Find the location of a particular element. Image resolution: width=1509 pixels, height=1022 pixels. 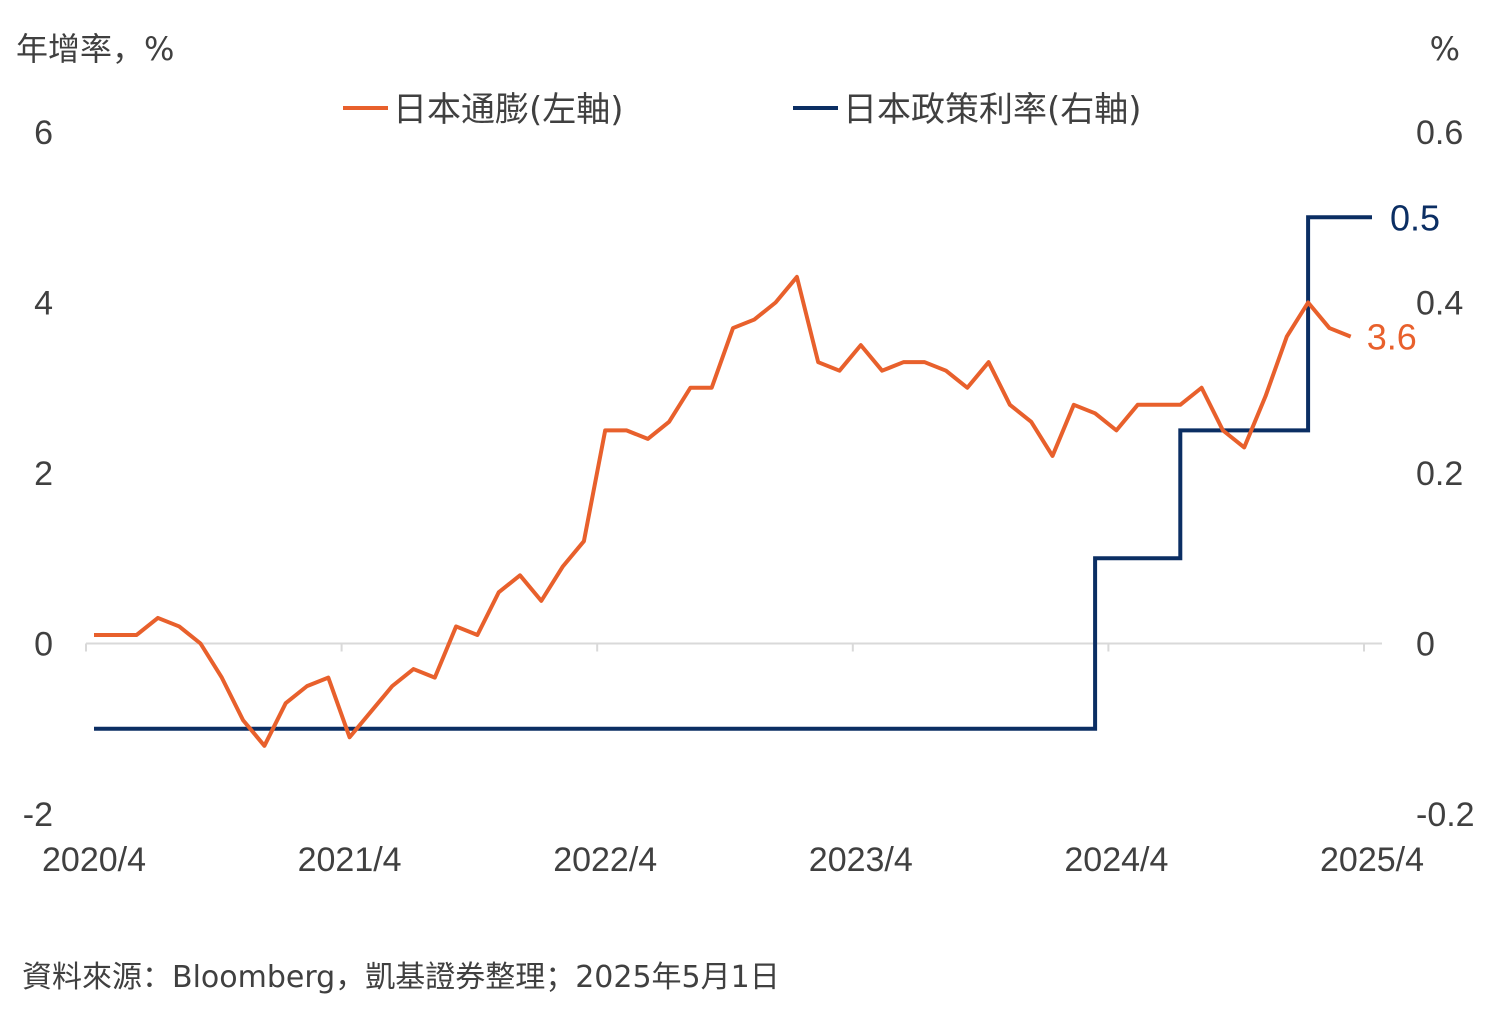

x-tick-label: 2022/4 is located at coordinates (605, 860).